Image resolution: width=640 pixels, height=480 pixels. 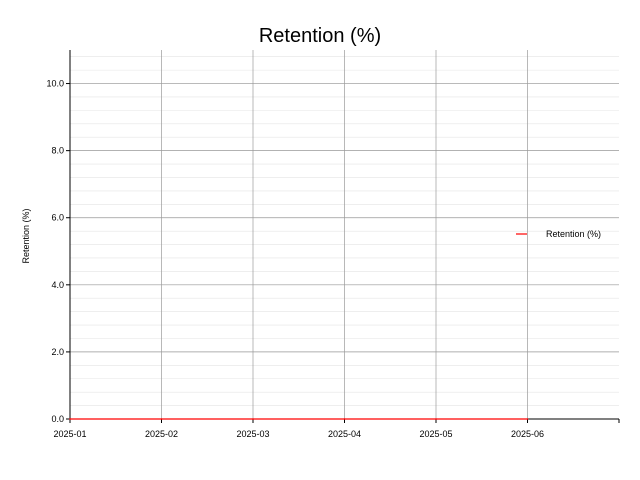 What do you see at coordinates (344, 434) in the screenshot?
I see `x-tick-label: 2025-04` at bounding box center [344, 434].